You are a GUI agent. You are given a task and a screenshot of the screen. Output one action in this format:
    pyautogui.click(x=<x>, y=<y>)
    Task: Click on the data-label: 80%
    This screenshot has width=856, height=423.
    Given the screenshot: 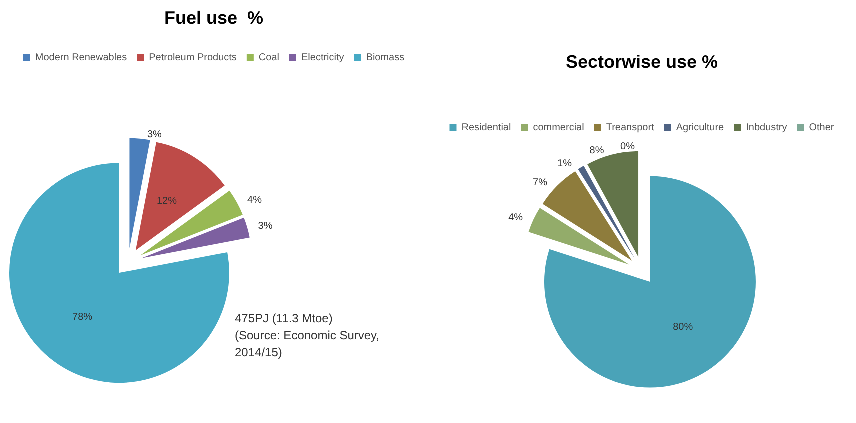 What is the action you would take?
    pyautogui.click(x=683, y=327)
    